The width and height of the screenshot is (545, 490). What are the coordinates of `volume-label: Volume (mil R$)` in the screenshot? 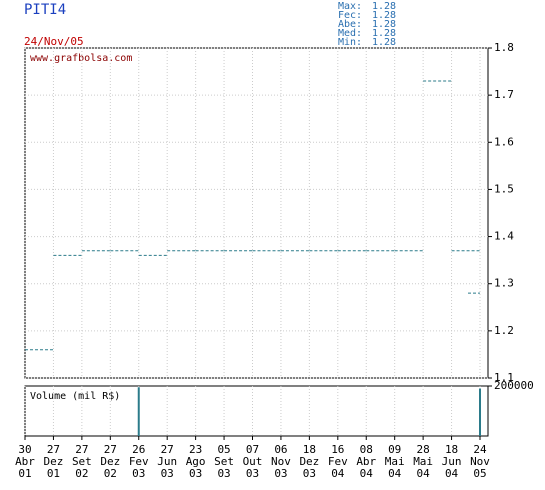 It's located at (75, 396).